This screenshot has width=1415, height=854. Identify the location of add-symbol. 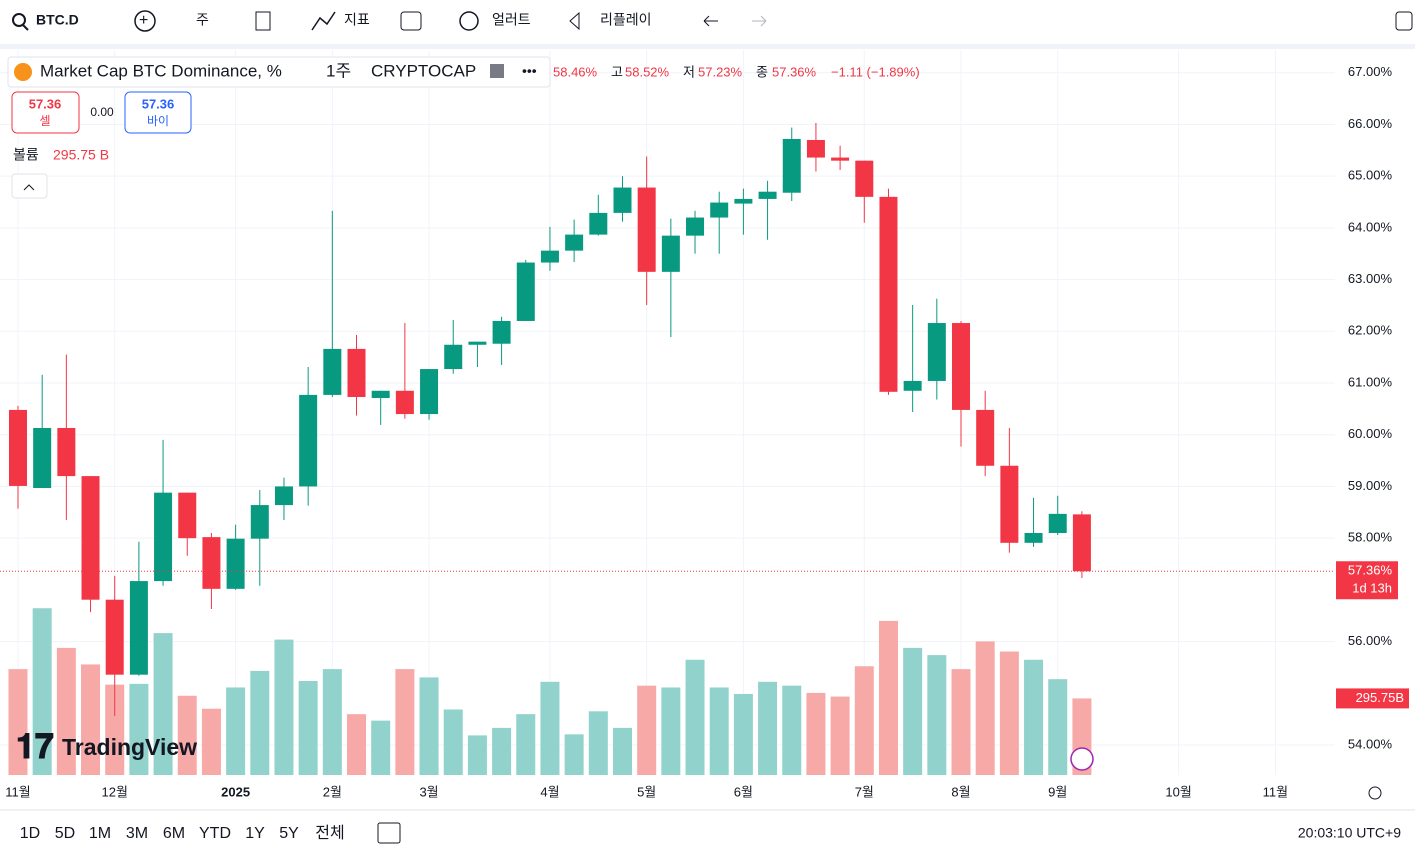
(145, 21).